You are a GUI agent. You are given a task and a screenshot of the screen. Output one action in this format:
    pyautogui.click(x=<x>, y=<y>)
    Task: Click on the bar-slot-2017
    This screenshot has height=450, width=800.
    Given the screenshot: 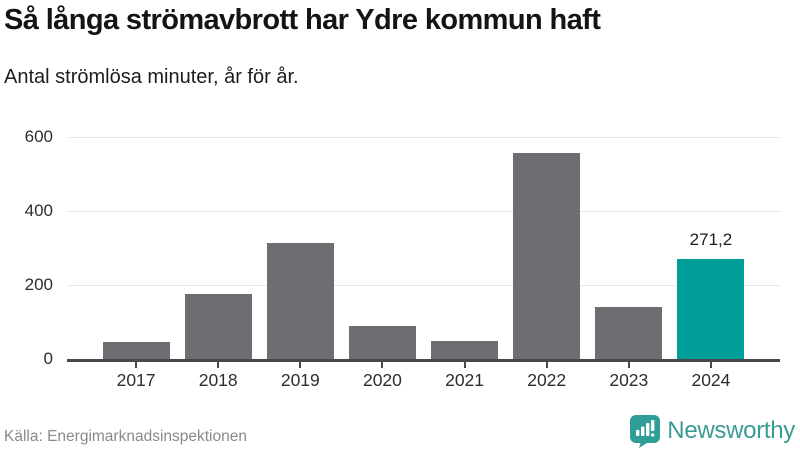 What is the action you would take?
    pyautogui.click(x=136, y=248)
    